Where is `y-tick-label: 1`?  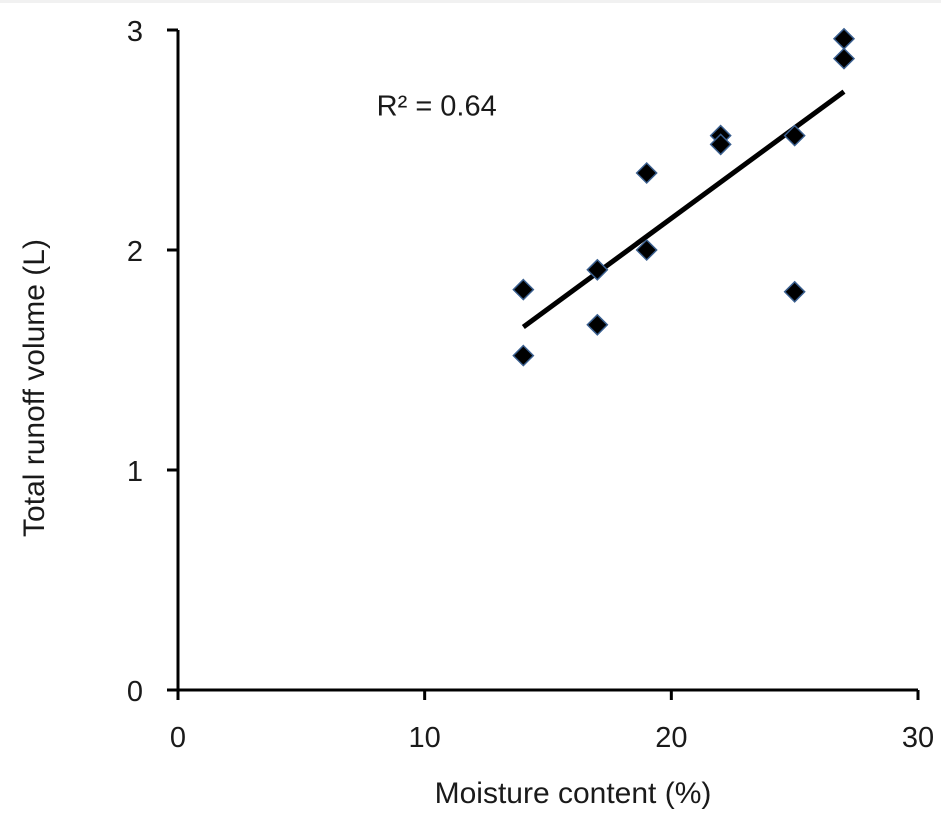 y-tick-label: 1 is located at coordinates (135, 472).